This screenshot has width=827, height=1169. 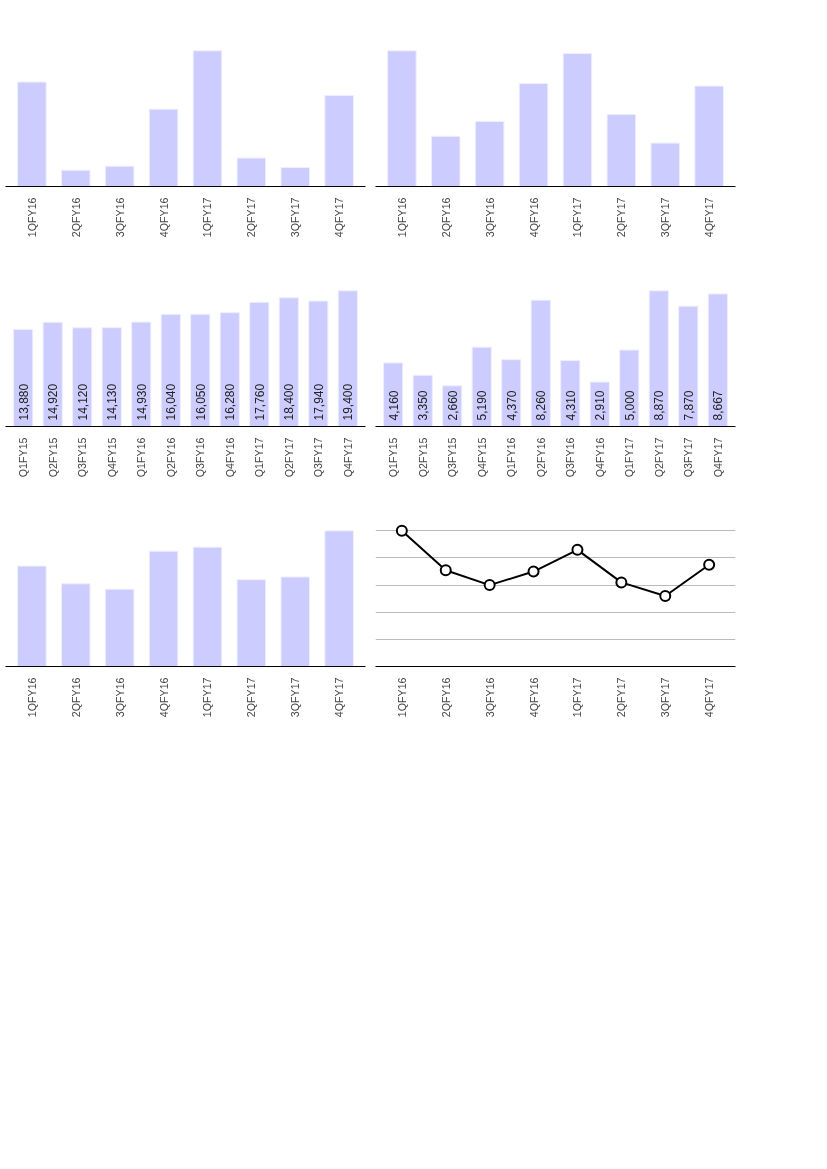 I want to click on data-label: 13,880, so click(x=23, y=402).